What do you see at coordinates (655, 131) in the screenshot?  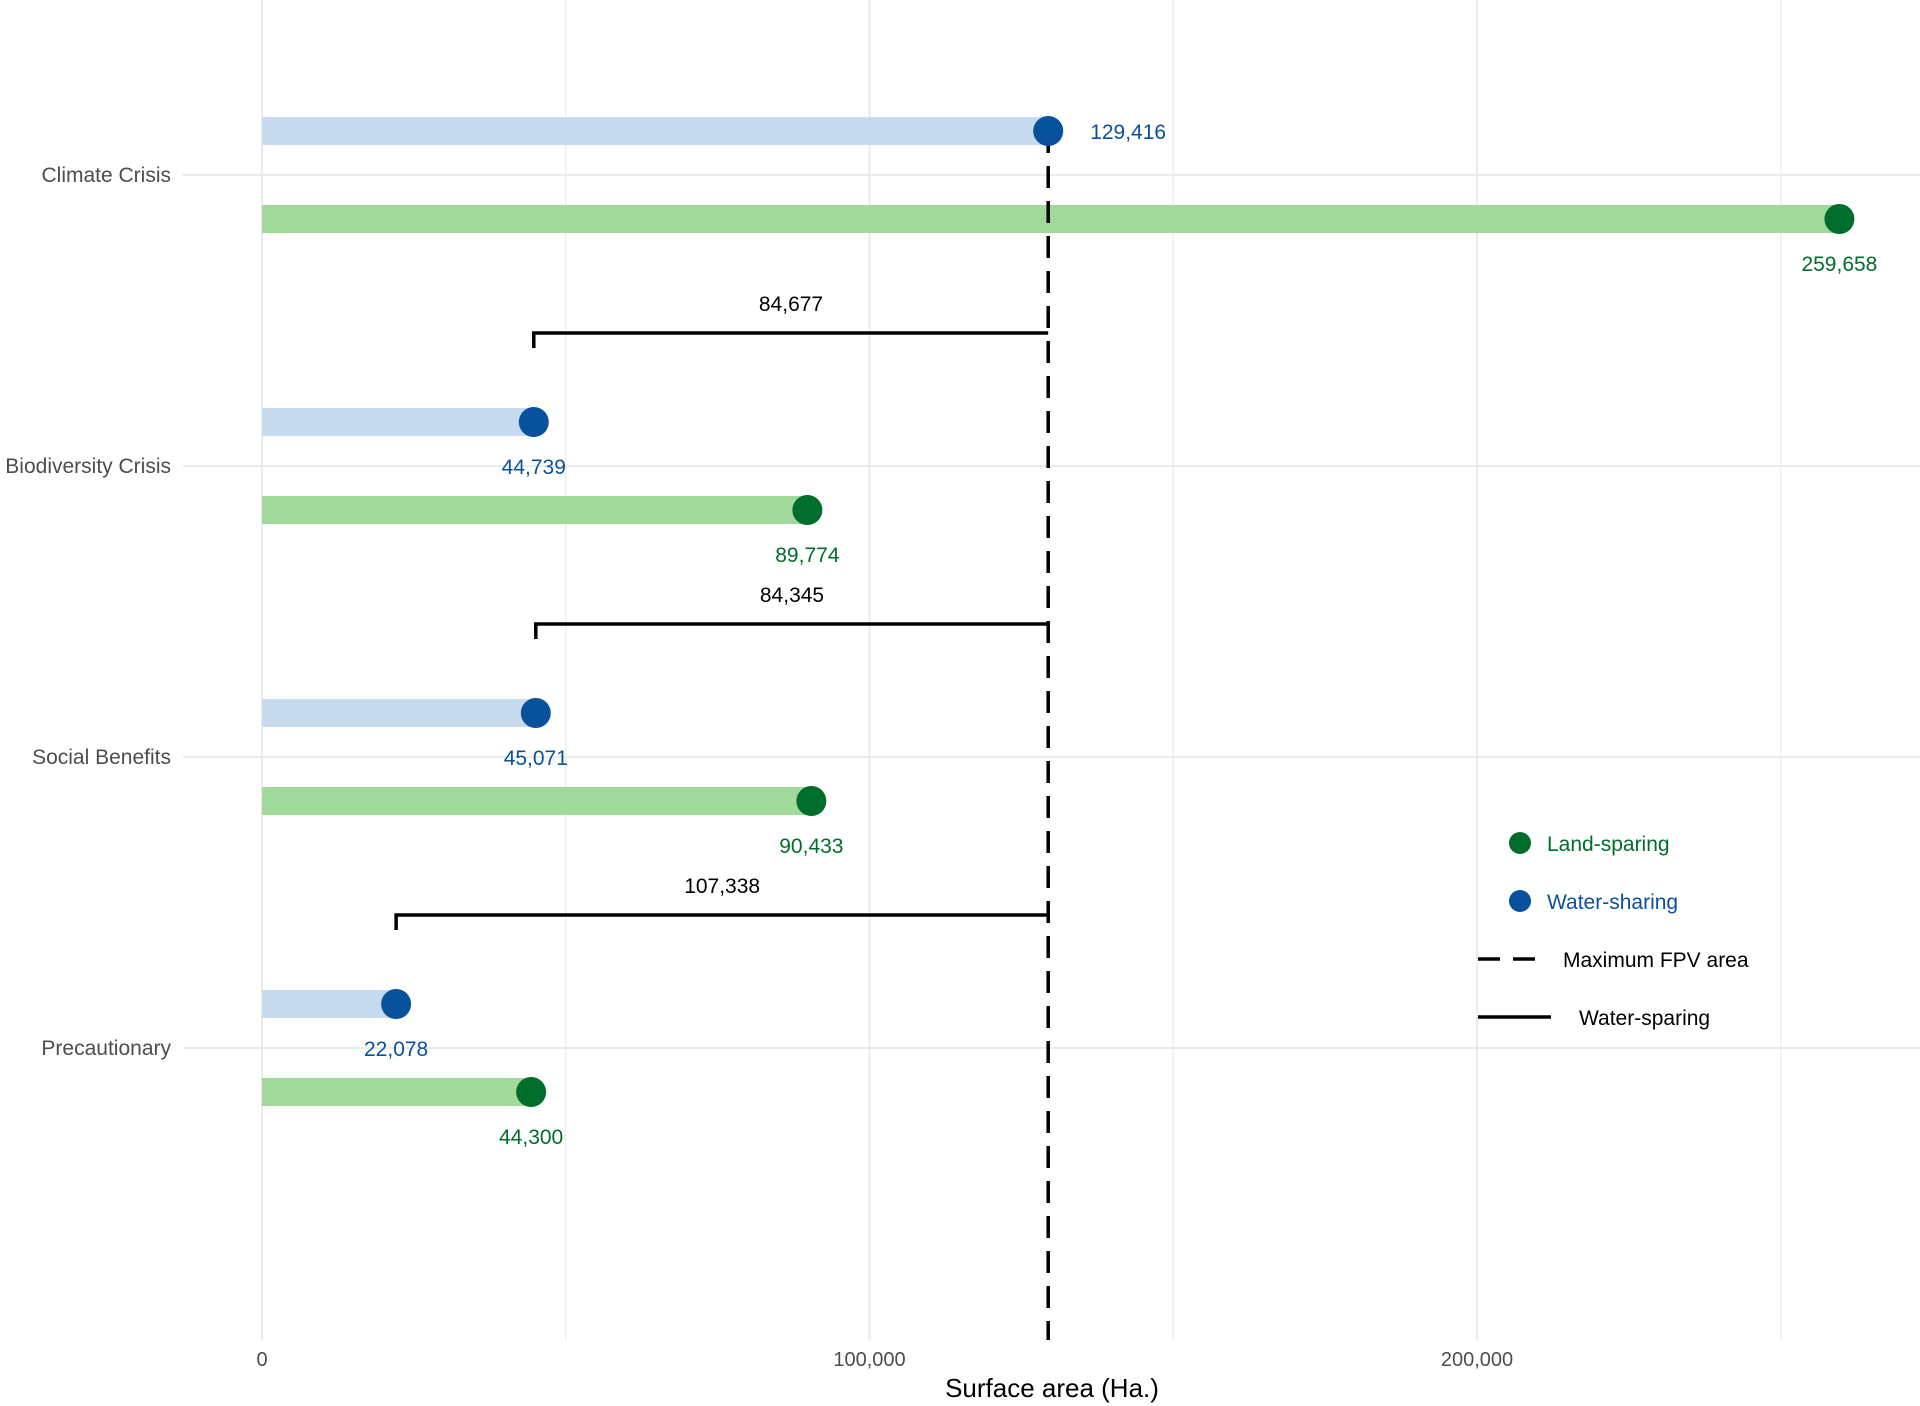 I see `water-sharing-bar-climate-crisis` at bounding box center [655, 131].